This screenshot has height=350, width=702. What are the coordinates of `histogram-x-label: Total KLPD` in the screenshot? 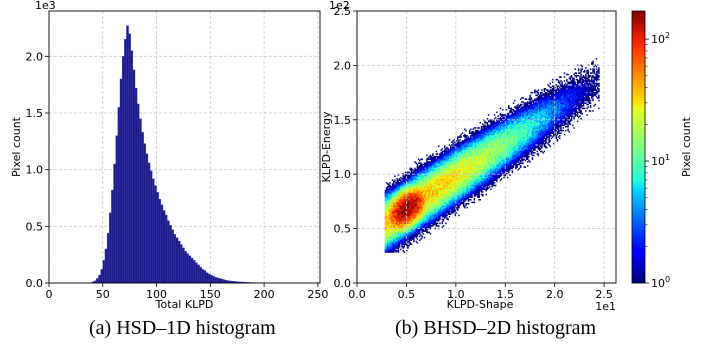 It's located at (184, 304).